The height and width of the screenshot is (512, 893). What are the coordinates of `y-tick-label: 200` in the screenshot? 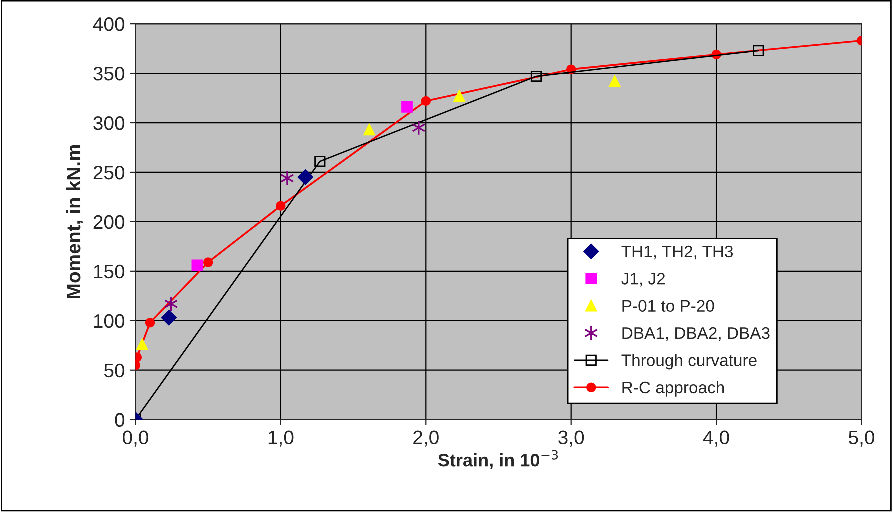 It's located at (109, 222).